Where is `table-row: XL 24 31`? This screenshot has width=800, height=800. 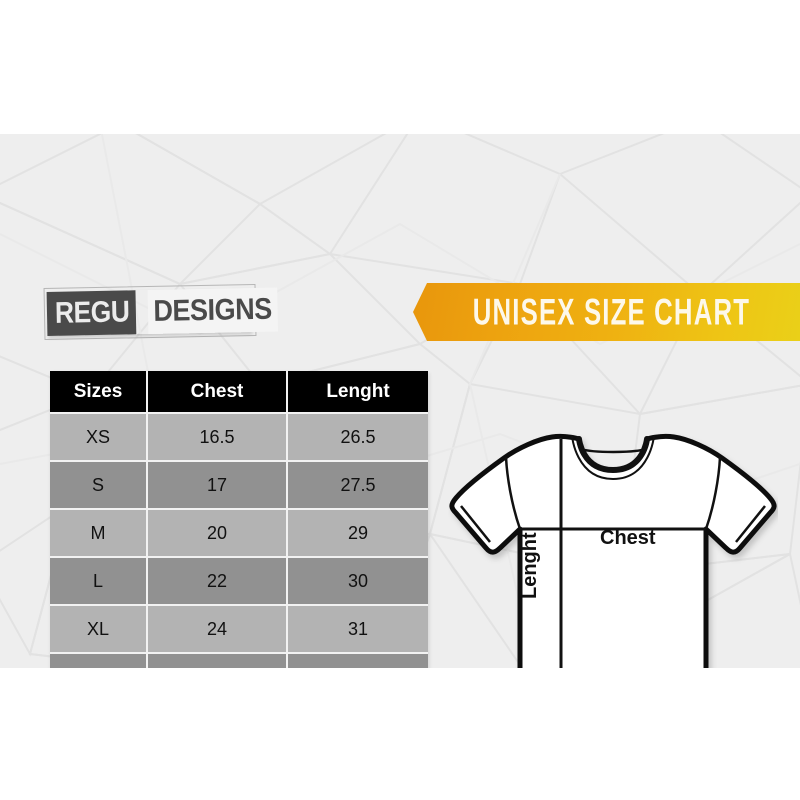
table-row: XL 24 31 is located at coordinates (239, 630).